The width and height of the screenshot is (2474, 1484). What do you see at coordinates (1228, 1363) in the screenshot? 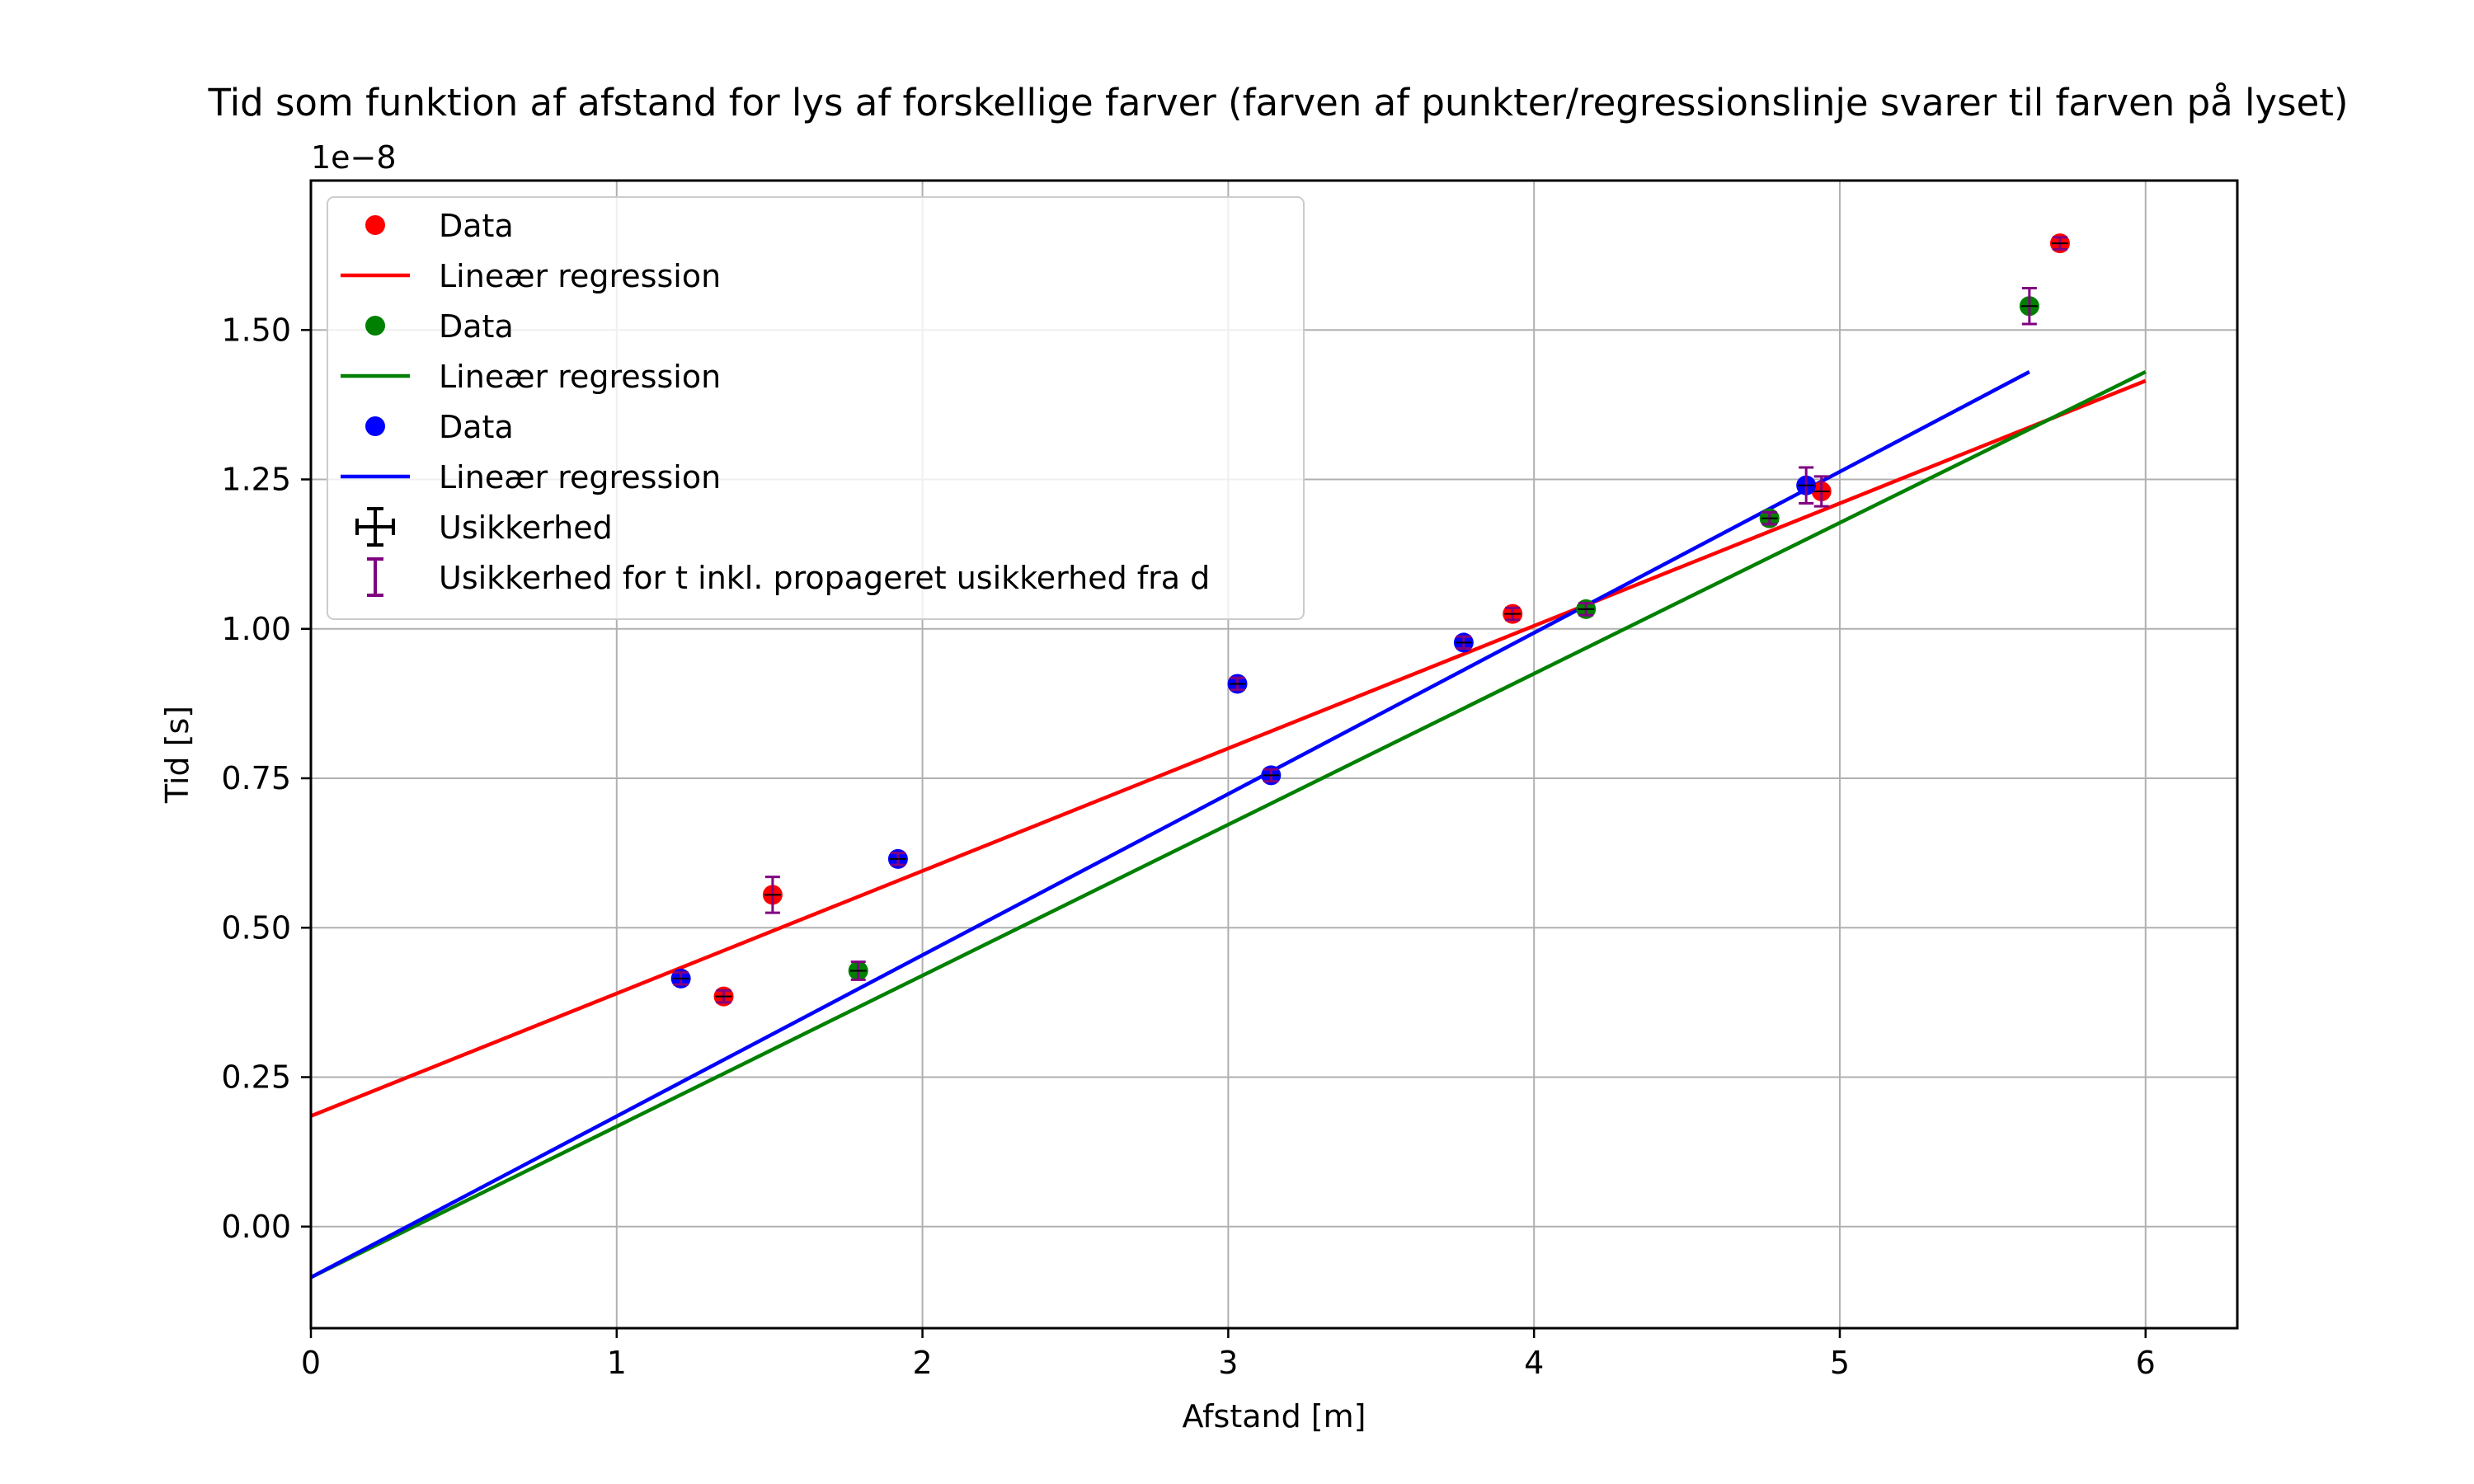
I see `x-tick-label: 3` at bounding box center [1228, 1363].